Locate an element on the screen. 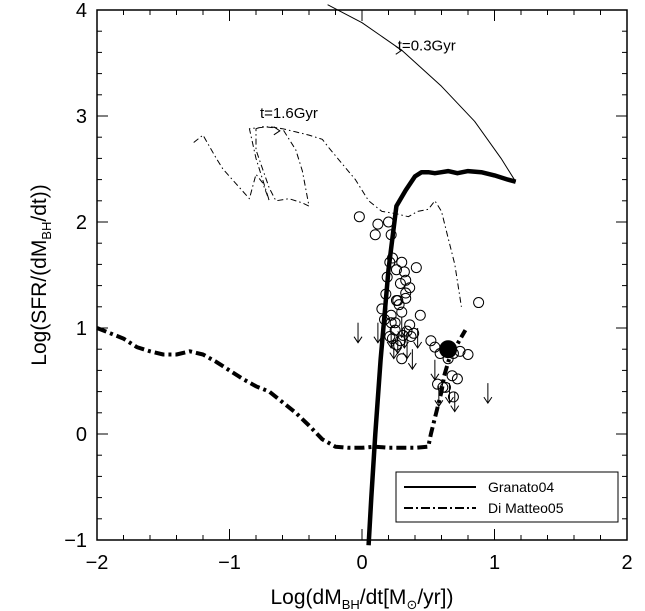 The height and width of the screenshot is (611, 645). x-tick-label: −1 is located at coordinates (229, 563).